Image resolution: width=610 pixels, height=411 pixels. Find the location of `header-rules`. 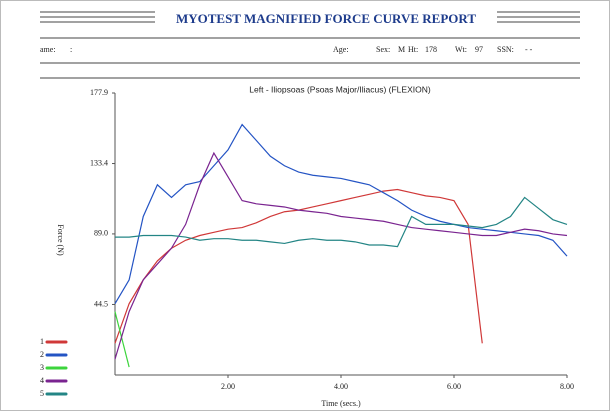

header-rules is located at coordinates (310, 45).